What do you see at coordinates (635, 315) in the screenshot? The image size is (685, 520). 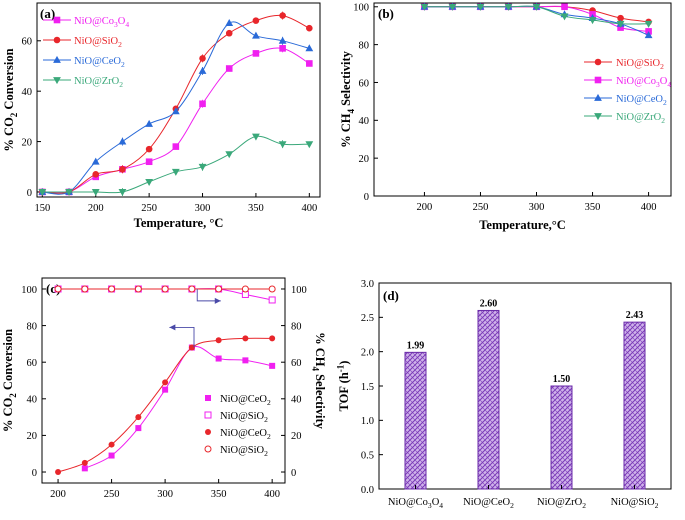 I see `bar-data-label: 2.43` at bounding box center [635, 315].